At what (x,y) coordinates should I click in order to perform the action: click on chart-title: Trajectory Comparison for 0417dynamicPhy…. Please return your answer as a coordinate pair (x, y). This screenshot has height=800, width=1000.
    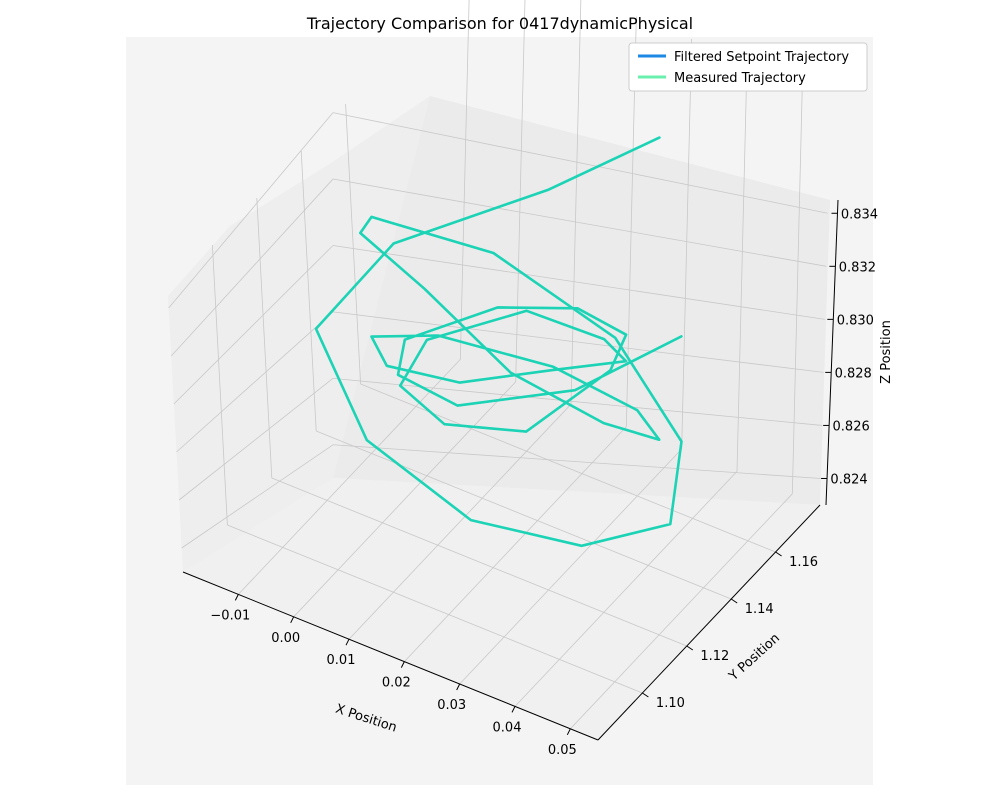
    Looking at the image, I should click on (499, 23).